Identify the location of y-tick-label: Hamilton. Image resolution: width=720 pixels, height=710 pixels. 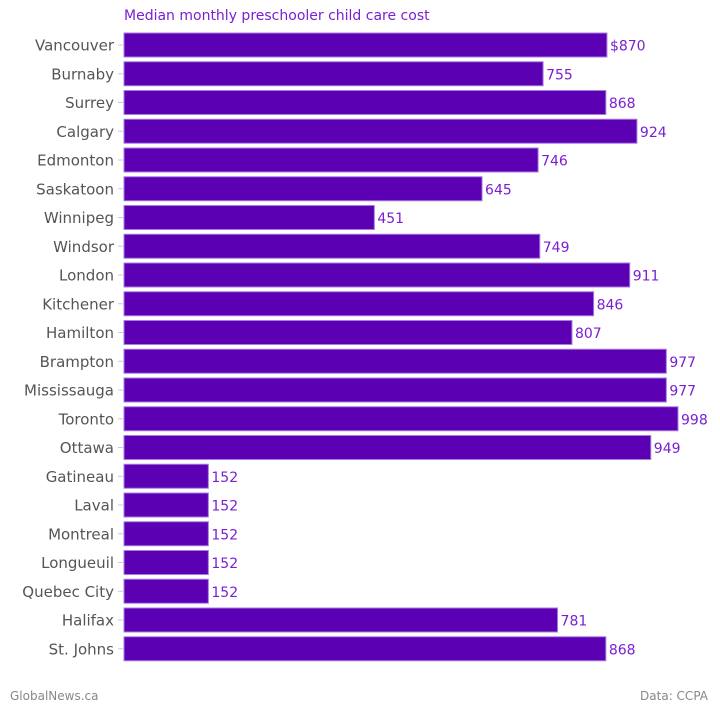
(80, 333).